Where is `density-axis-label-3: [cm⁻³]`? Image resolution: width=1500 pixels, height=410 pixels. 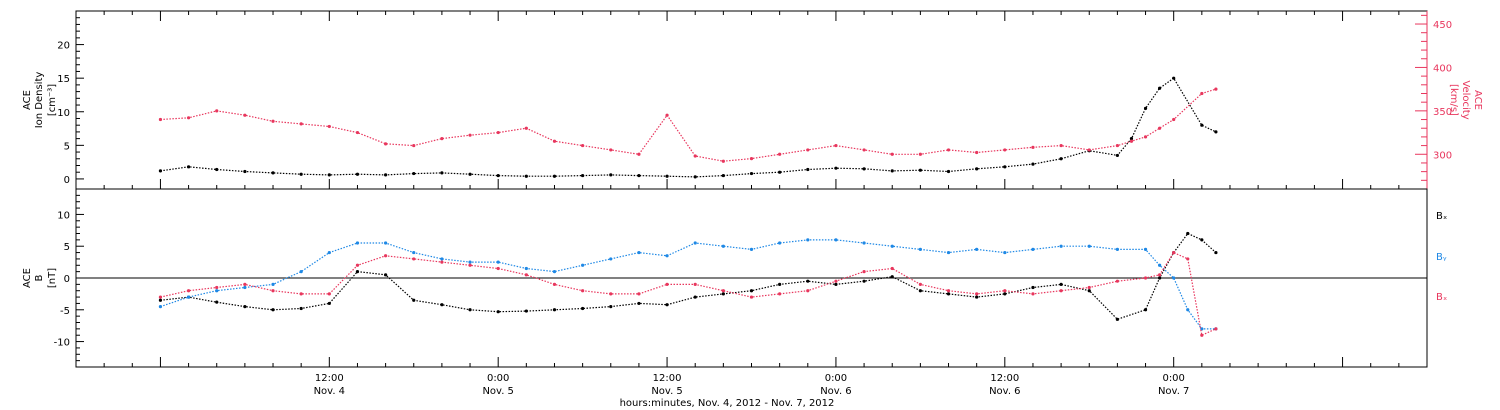 density-axis-label-3: [cm⁻³] is located at coordinates (52, 100).